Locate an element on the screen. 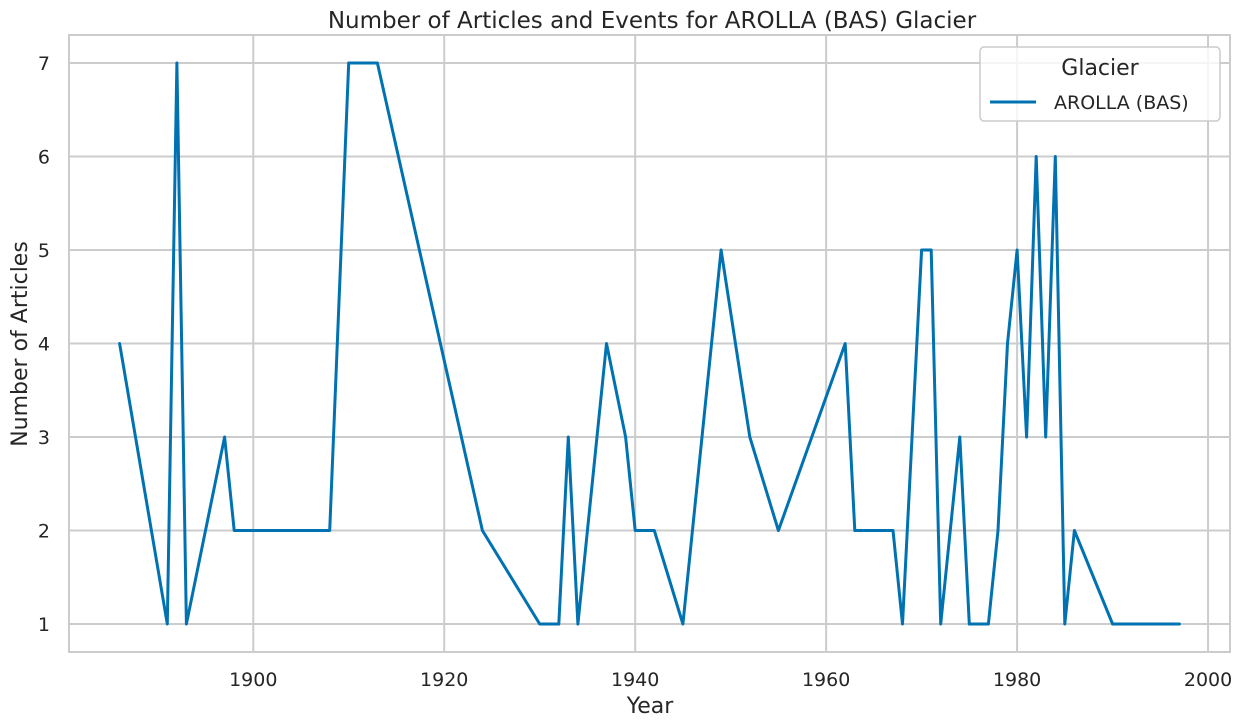 The width and height of the screenshot is (1242, 728). x-tick-label: 2000 is located at coordinates (1208, 680).